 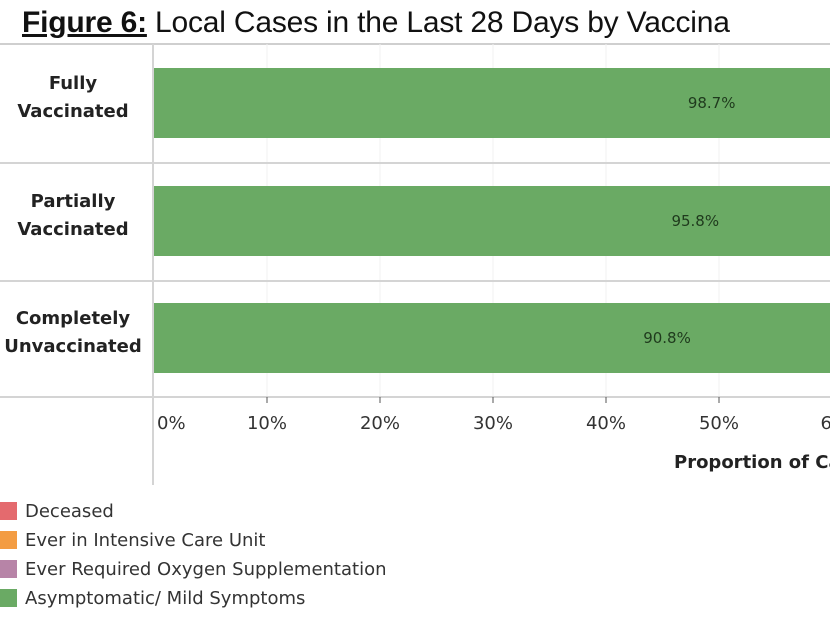 What do you see at coordinates (719, 423) in the screenshot?
I see `x-tick-label: 50%` at bounding box center [719, 423].